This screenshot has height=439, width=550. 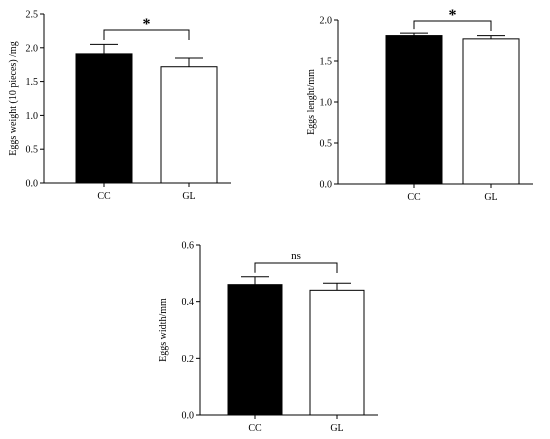 I want to click on y-axis-label: Eggs lenght/mm, so click(x=311, y=102).